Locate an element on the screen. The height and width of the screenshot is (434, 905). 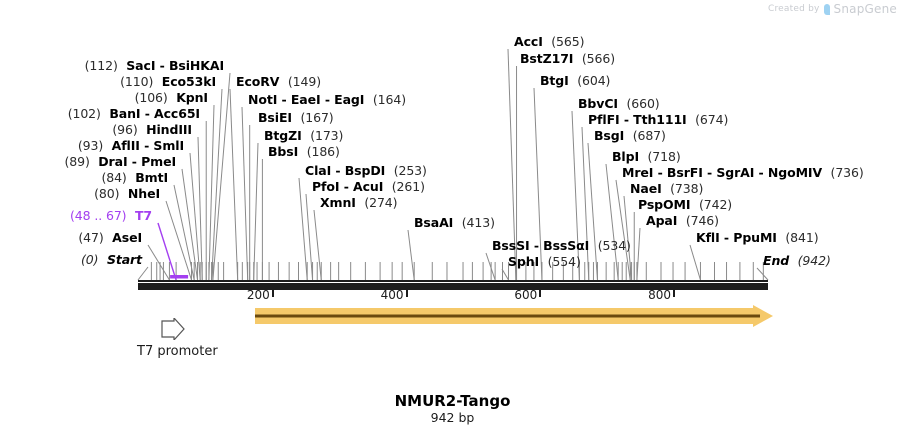
enzyme-label-eco53ki: (110) Eco53kI is located at coordinates (168, 81).